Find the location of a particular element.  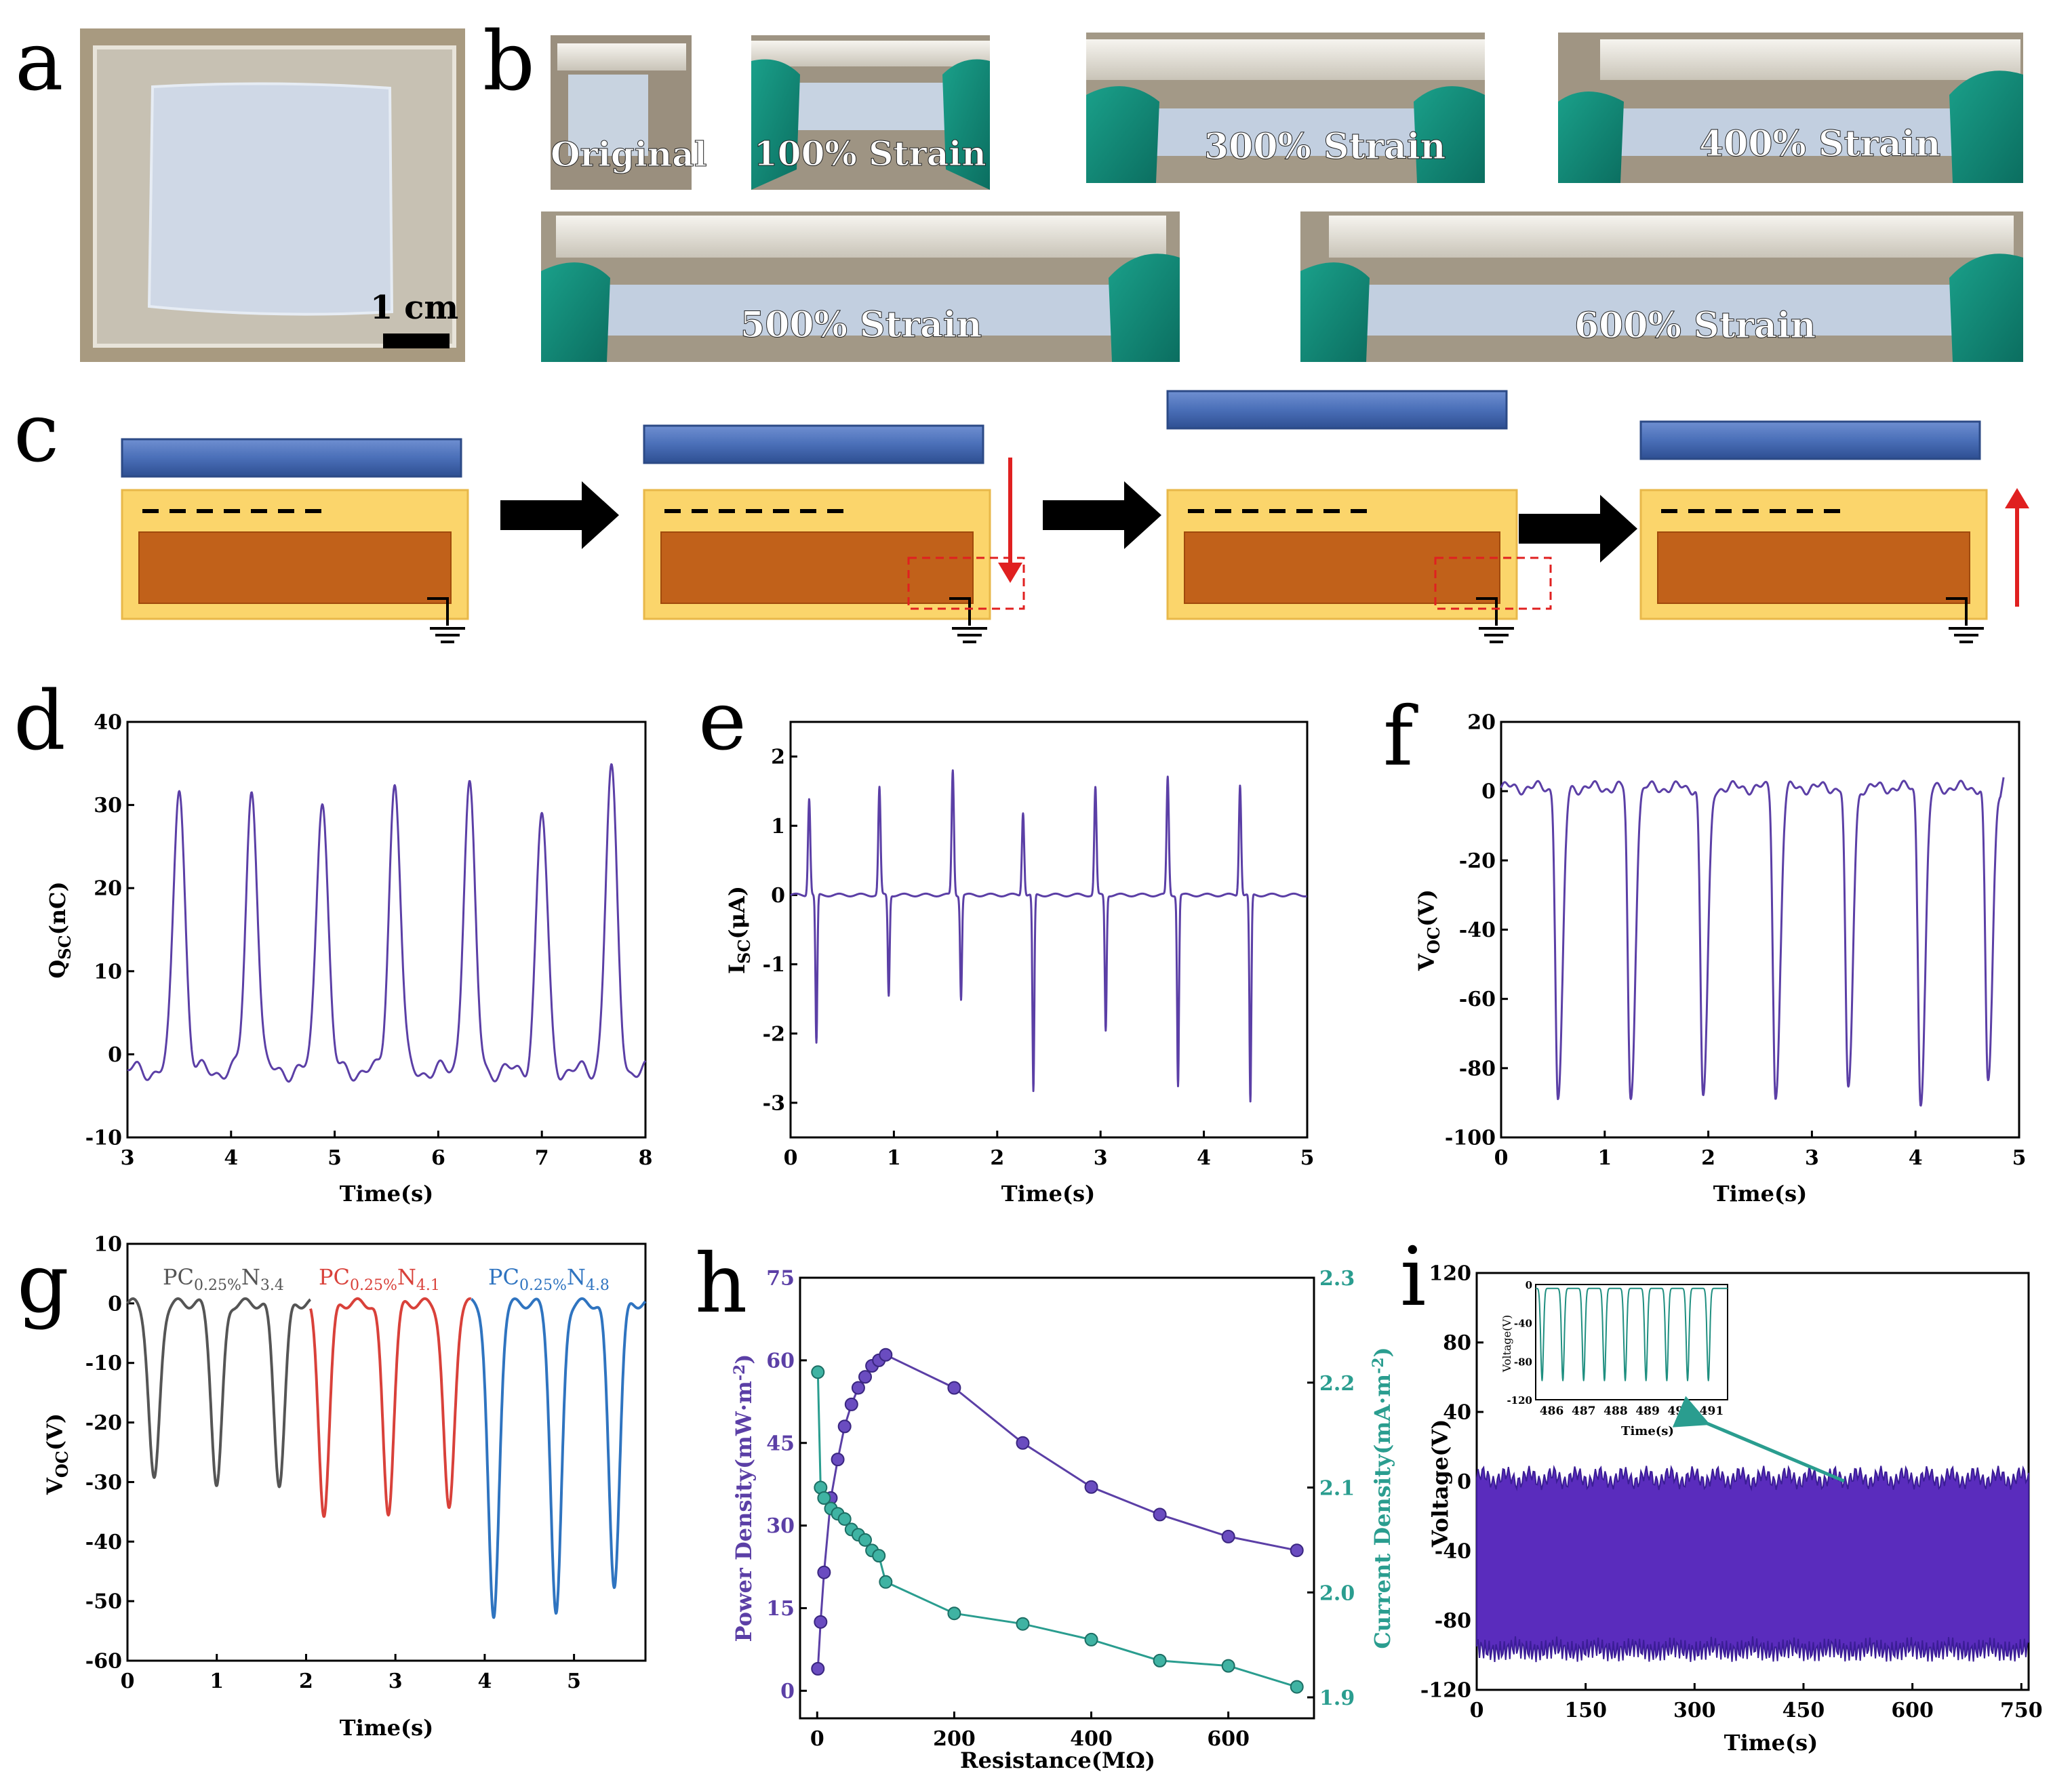

caption-500: 500% Strain is located at coordinates (861, 325).